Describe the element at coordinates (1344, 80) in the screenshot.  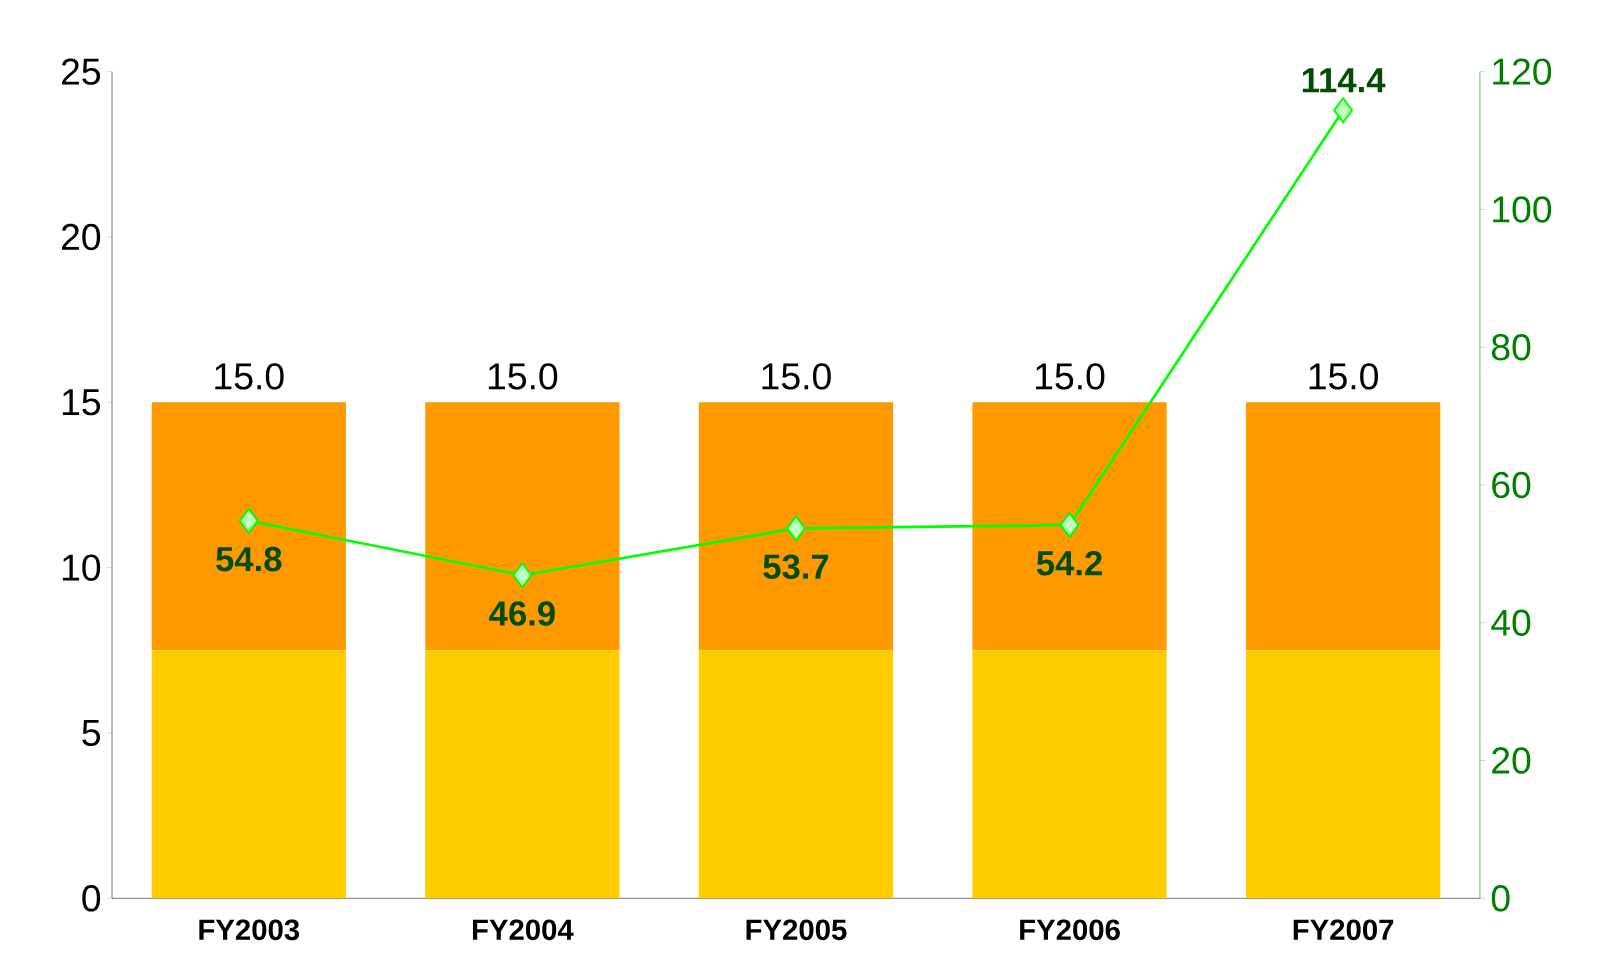
I see `data-label: 114.4` at that location.